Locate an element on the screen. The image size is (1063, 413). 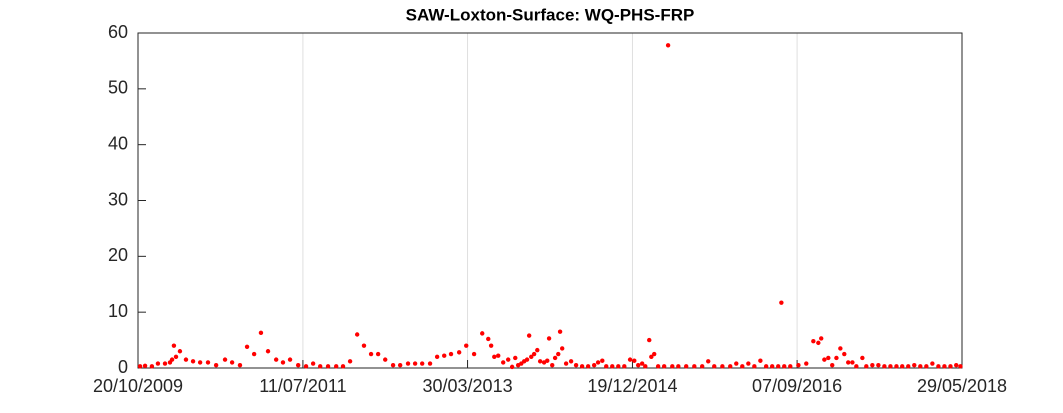
y-tick-label: 50 is located at coordinates (118, 88).